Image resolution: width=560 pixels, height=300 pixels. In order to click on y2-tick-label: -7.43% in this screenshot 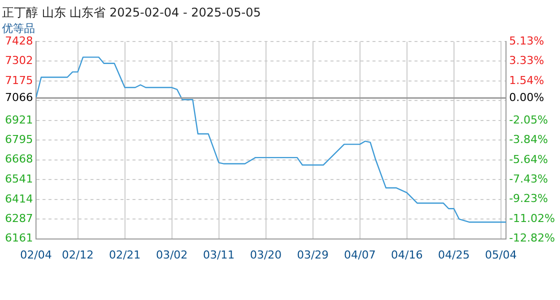, I will do `click(528, 179)`.